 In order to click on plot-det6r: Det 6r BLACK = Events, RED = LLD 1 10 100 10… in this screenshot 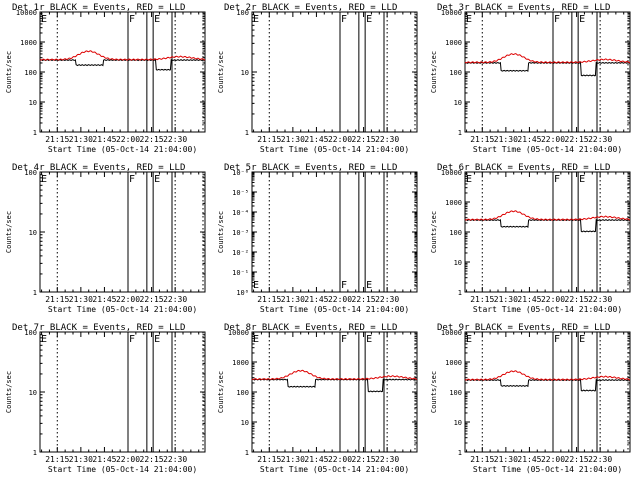, I will do `click(530, 238)`.